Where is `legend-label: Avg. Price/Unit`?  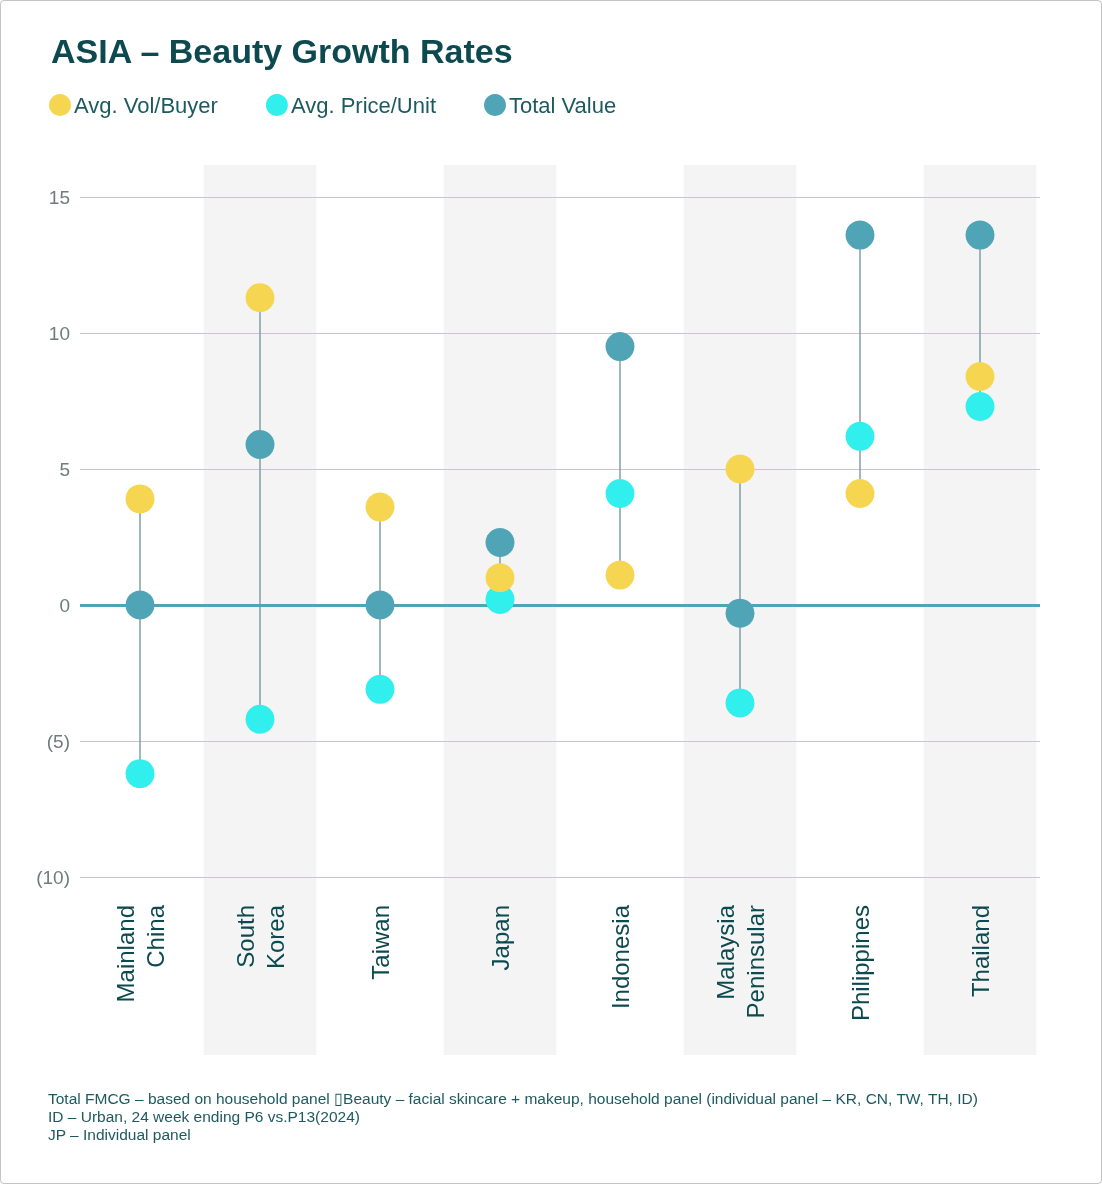
legend-label: Avg. Price/Unit is located at coordinates (363, 105).